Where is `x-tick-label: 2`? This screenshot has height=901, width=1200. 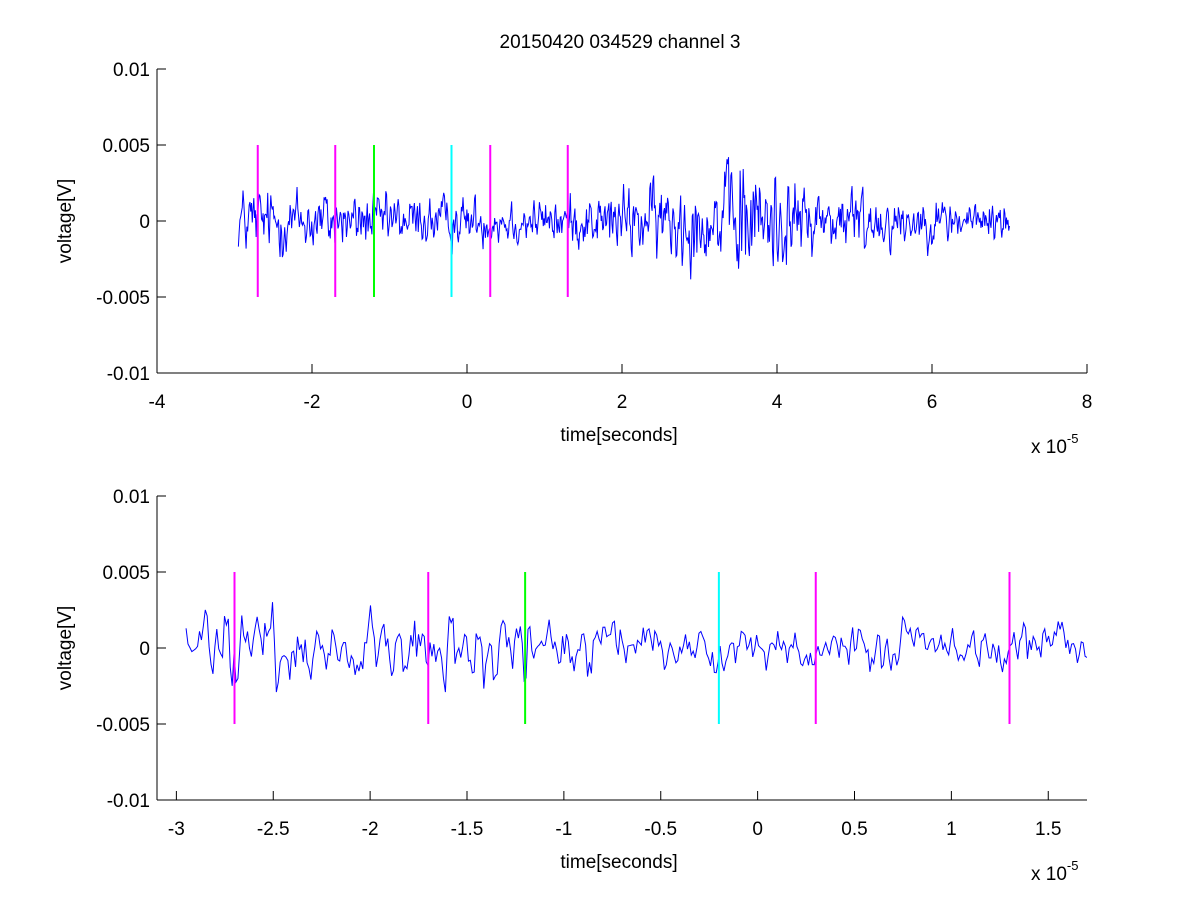
x-tick-label: 2 is located at coordinates (622, 402).